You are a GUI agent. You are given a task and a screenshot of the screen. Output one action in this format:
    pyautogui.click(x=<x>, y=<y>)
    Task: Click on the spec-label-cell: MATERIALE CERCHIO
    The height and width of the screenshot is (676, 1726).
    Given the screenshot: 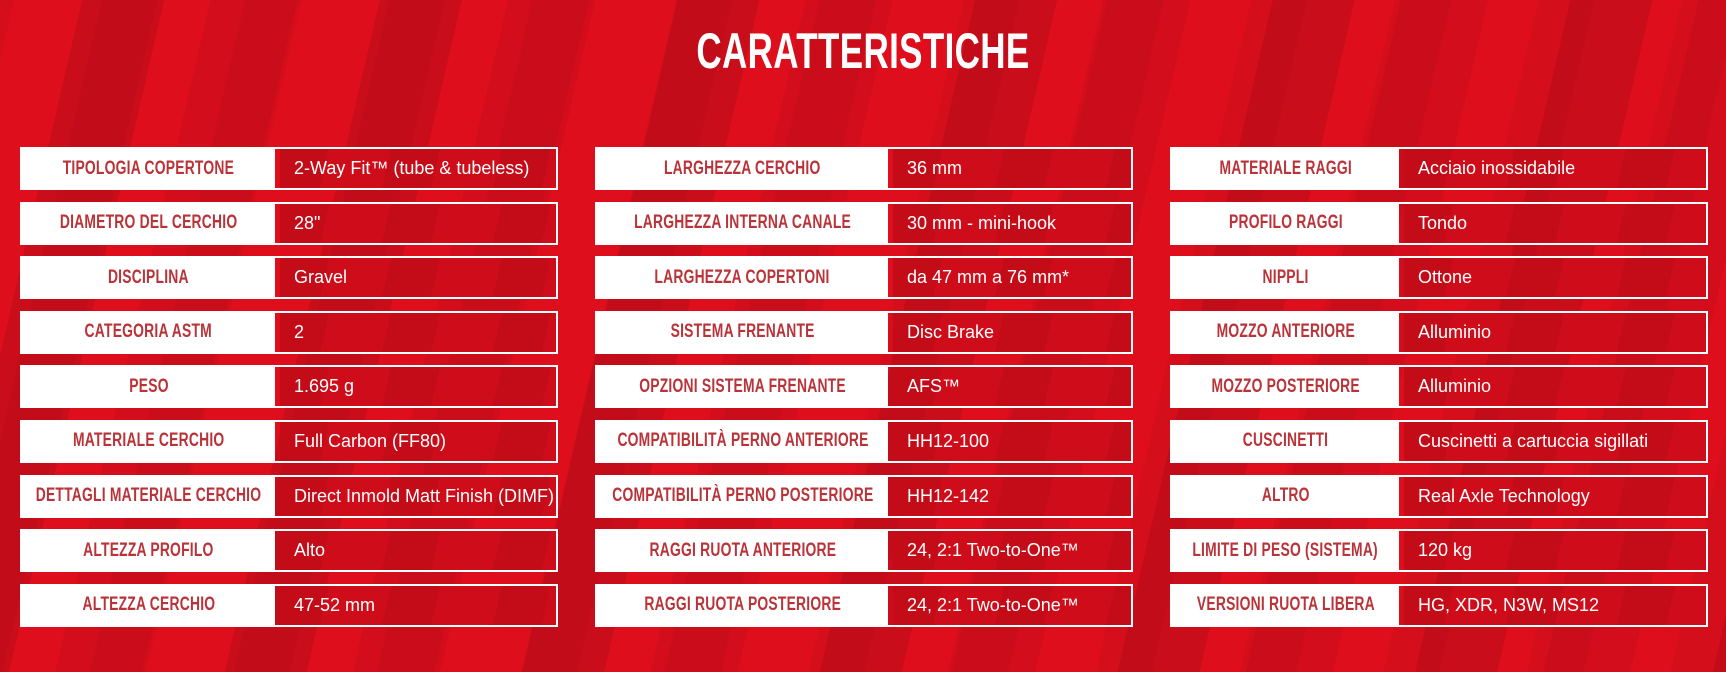 What is the action you would take?
    pyautogui.click(x=148, y=441)
    